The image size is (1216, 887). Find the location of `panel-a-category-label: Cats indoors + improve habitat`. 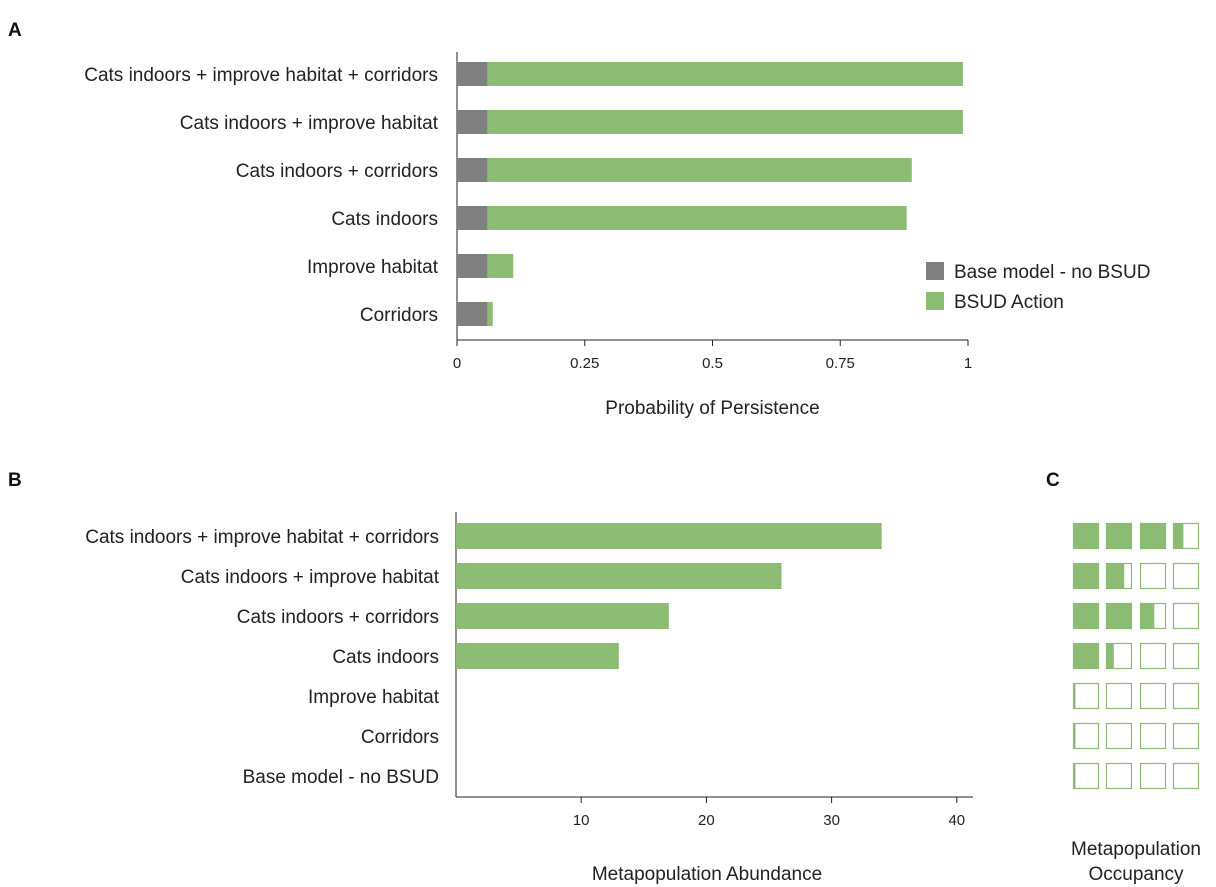

panel-a-category-label: Cats indoors + improve habitat is located at coordinates (309, 123).